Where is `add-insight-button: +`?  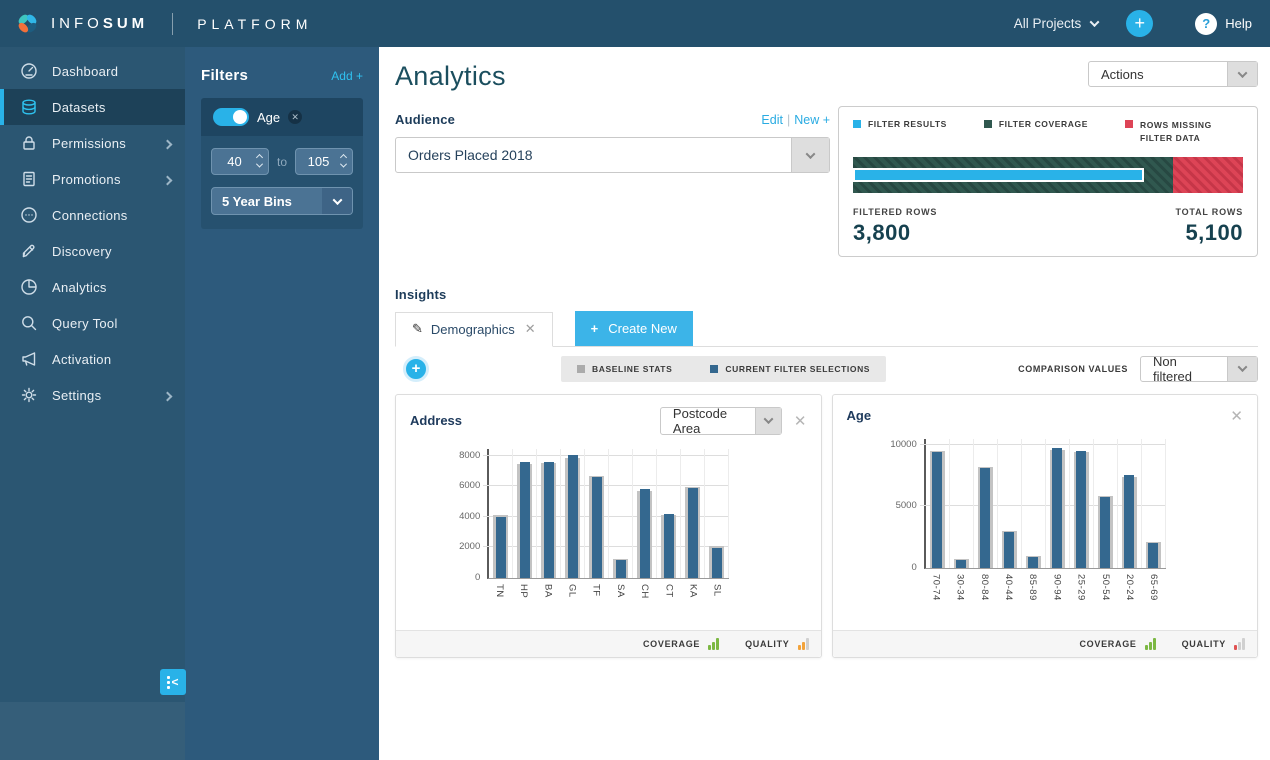 add-insight-button: + is located at coordinates (416, 368).